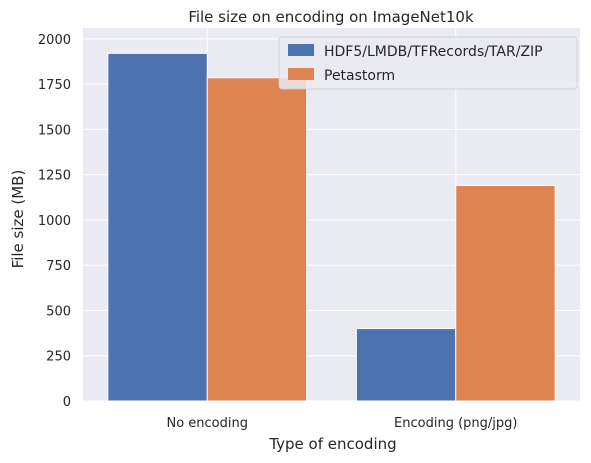 The image size is (591, 463). I want to click on y-tick-label: 1500, so click(54, 130).